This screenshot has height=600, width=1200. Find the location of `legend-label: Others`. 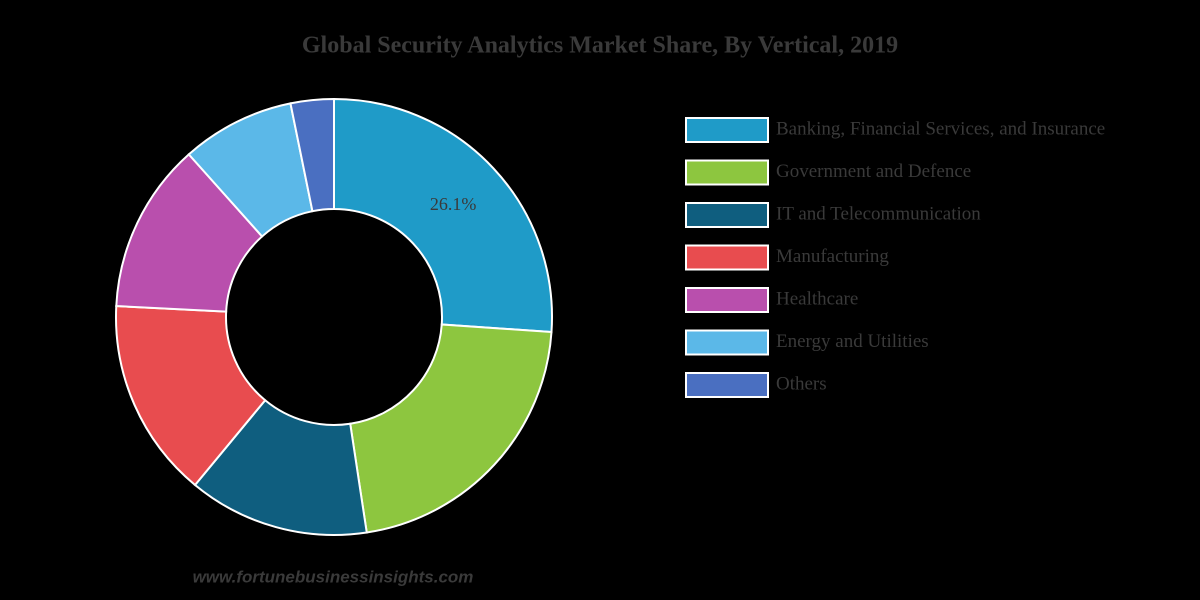

legend-label: Others is located at coordinates (801, 383).